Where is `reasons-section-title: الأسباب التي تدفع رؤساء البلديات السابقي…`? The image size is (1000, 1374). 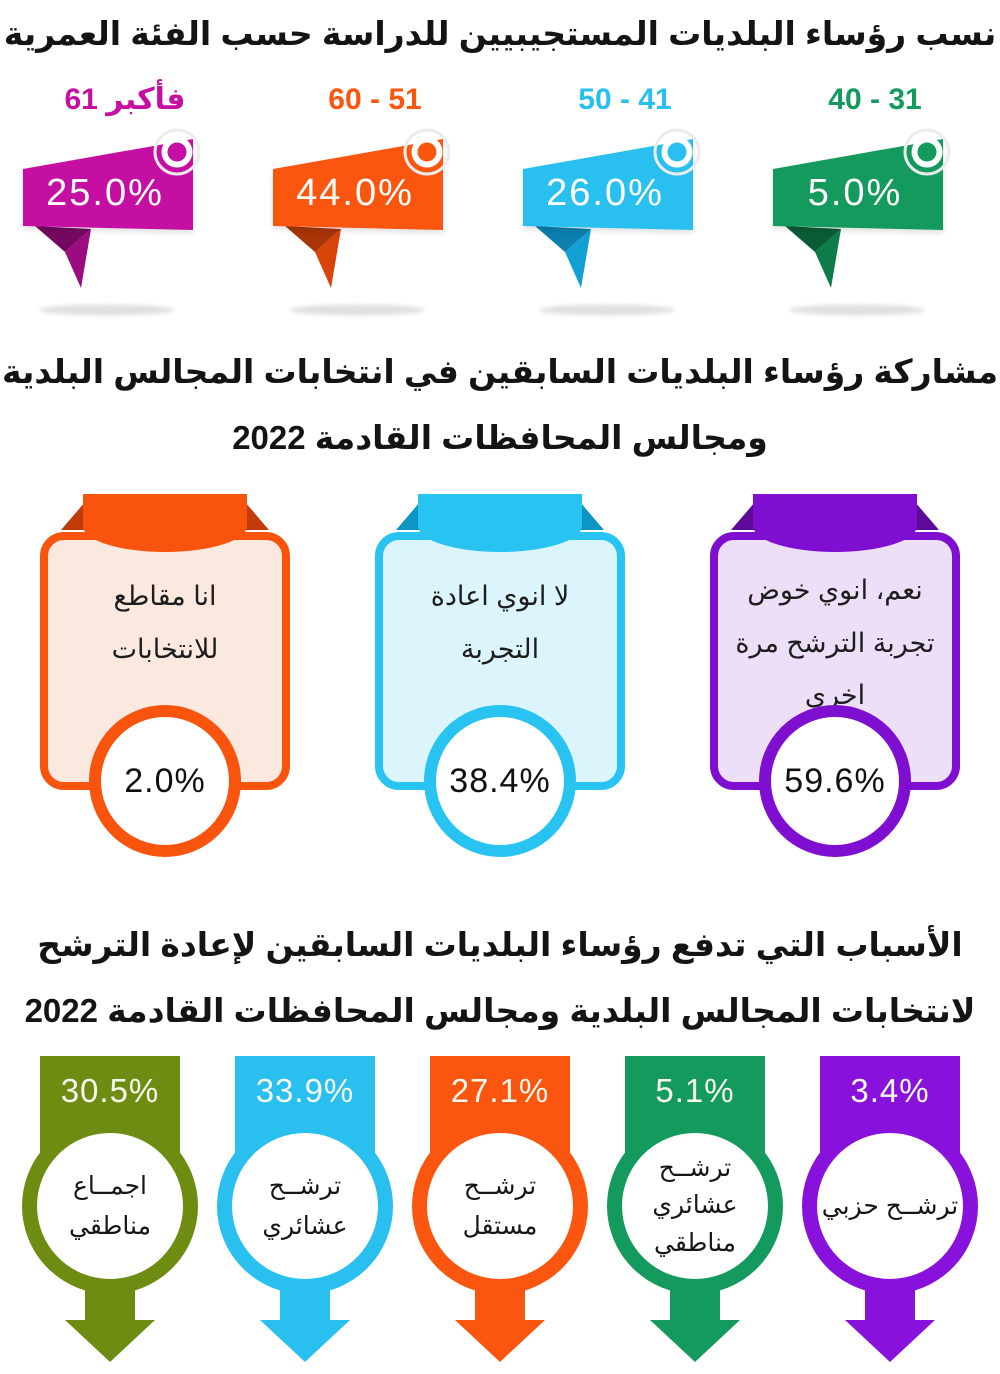 reasons-section-title: الأسباب التي تدفع رؤساء البلديات السابقي… is located at coordinates (500, 977).